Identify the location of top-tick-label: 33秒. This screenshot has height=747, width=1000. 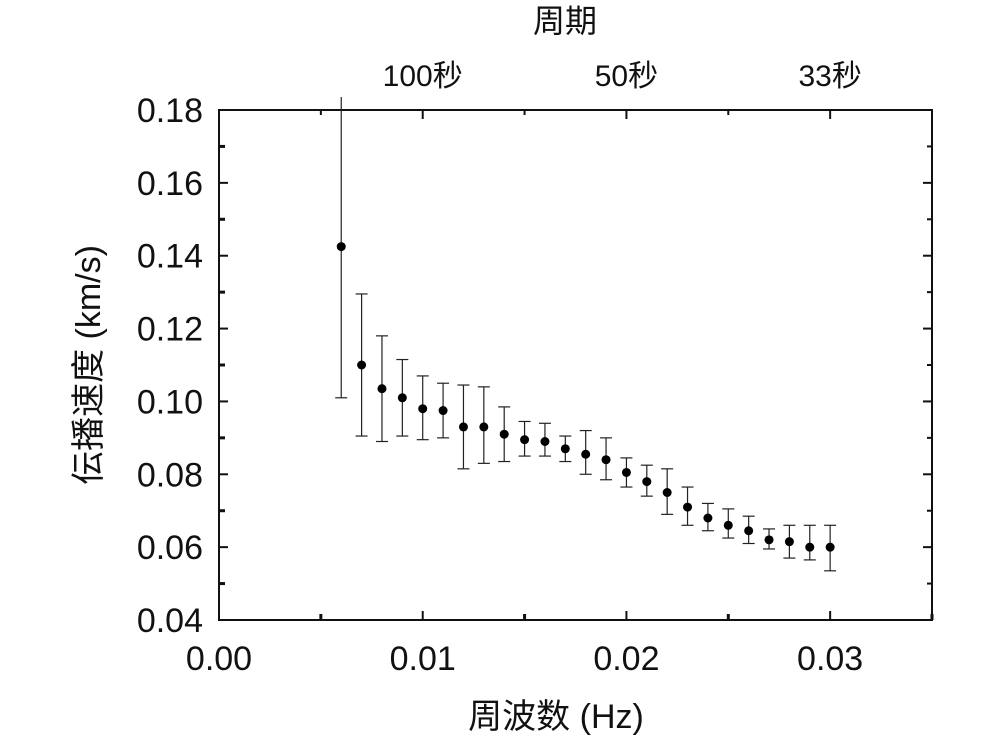
(829, 76).